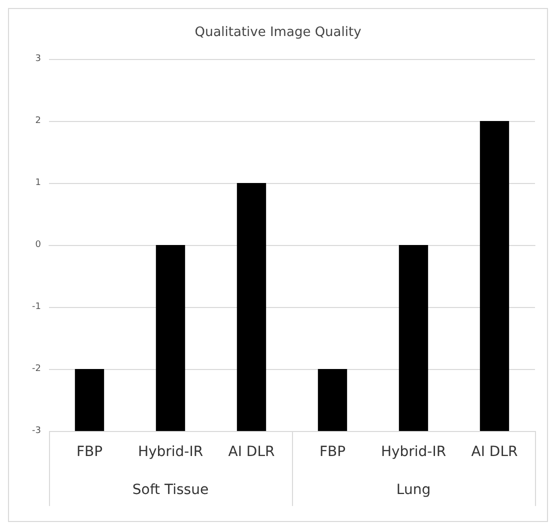 Image resolution: width=557 pixels, height=531 pixels. Describe the element at coordinates (413, 490) in the screenshot. I see `text: Lung` at that location.